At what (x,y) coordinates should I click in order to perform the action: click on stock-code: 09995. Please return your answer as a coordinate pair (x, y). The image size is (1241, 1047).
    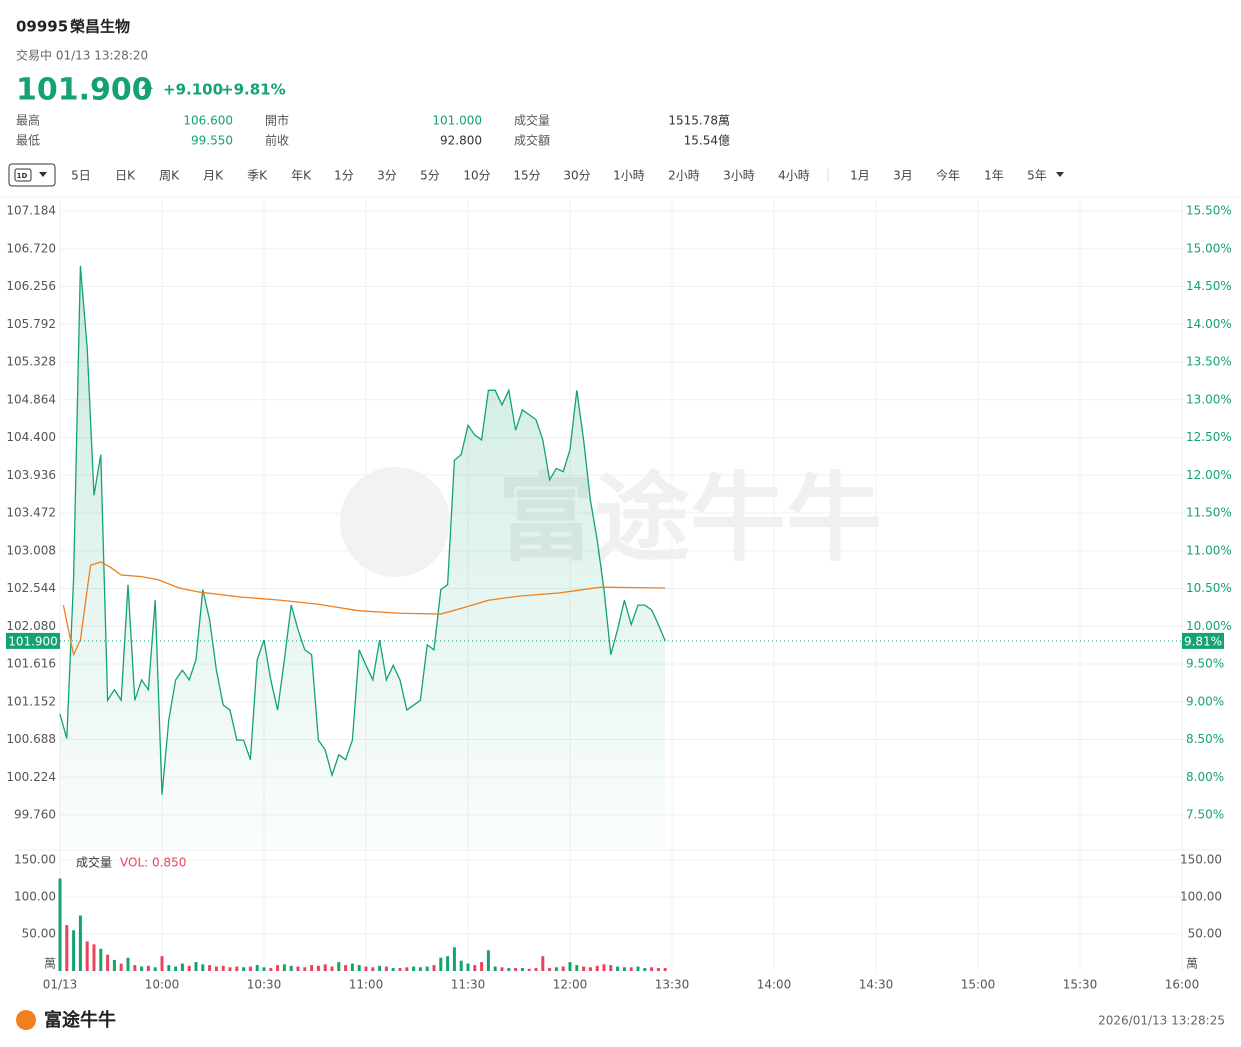
    Looking at the image, I should click on (42, 27).